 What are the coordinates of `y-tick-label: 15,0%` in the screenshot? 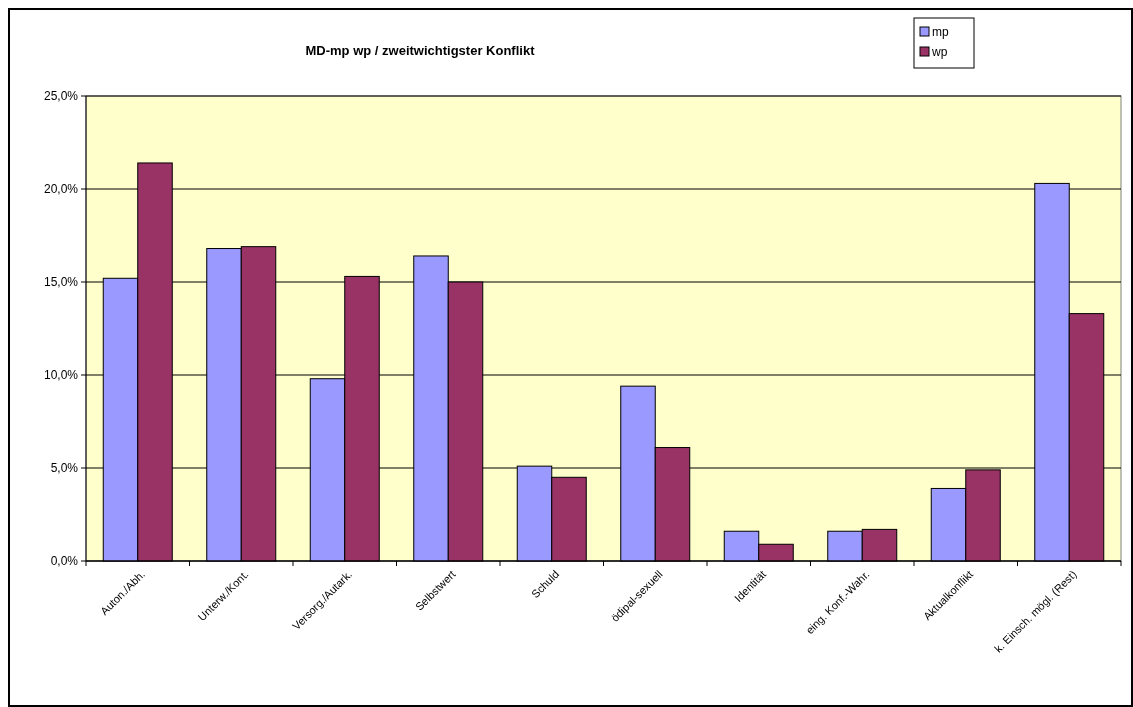 It's located at (61, 282).